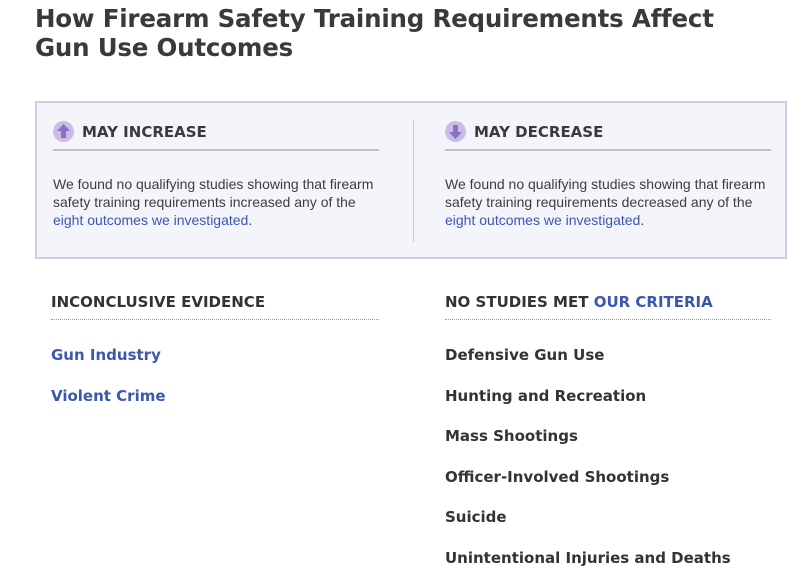  Describe the element at coordinates (557, 477) in the screenshot. I see `outcome-officer-involved-shootings: Officer-Involved Shootings` at that location.